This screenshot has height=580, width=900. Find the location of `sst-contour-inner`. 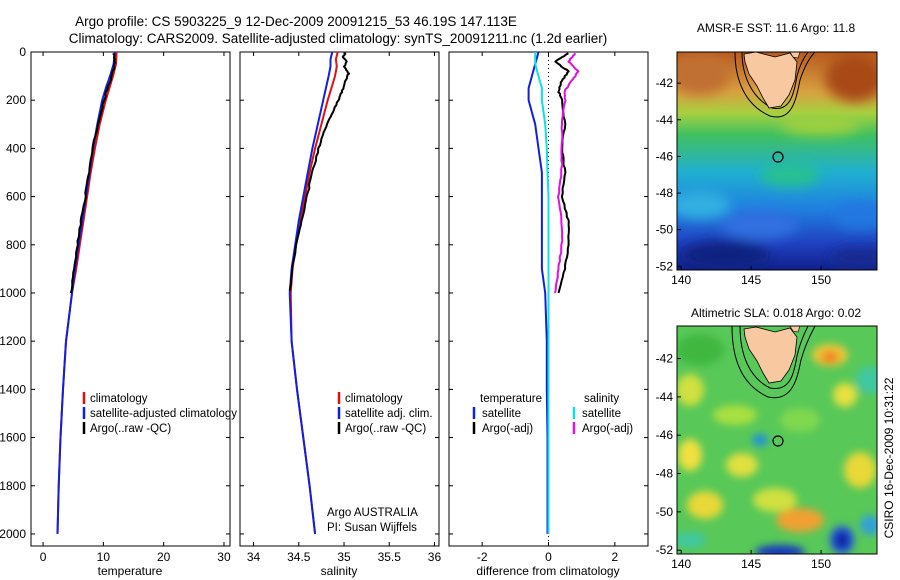

sst-contour-inner is located at coordinates (775, 81).